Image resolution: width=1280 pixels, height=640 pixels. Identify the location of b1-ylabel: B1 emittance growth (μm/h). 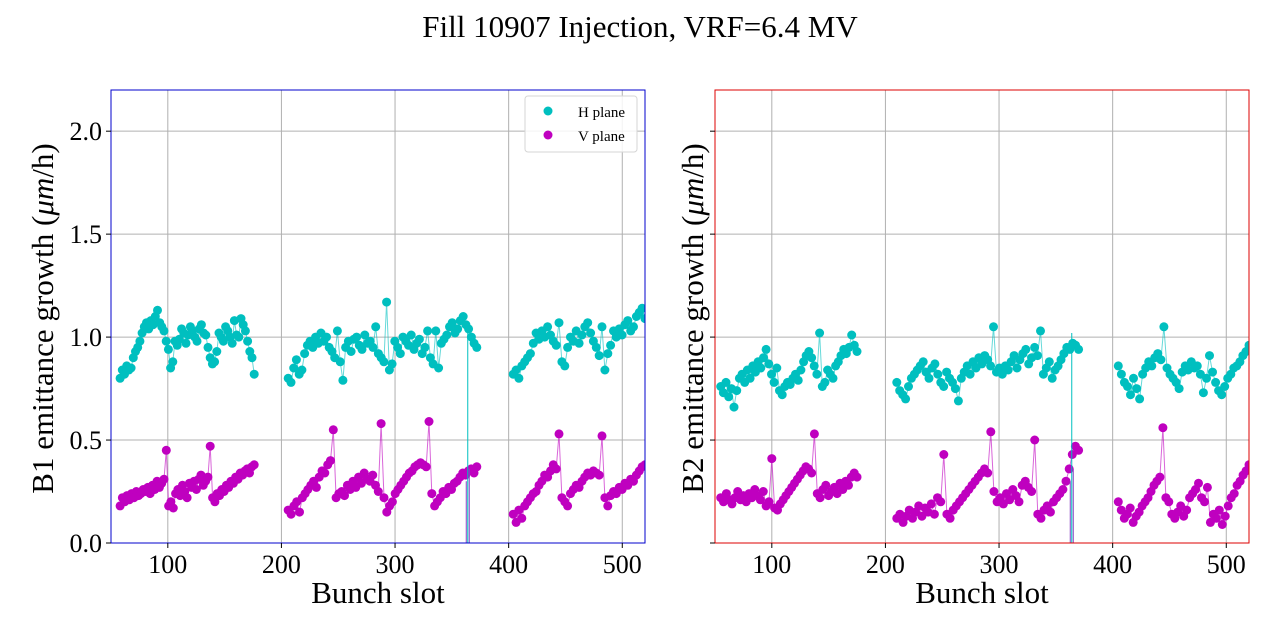
(42, 318).